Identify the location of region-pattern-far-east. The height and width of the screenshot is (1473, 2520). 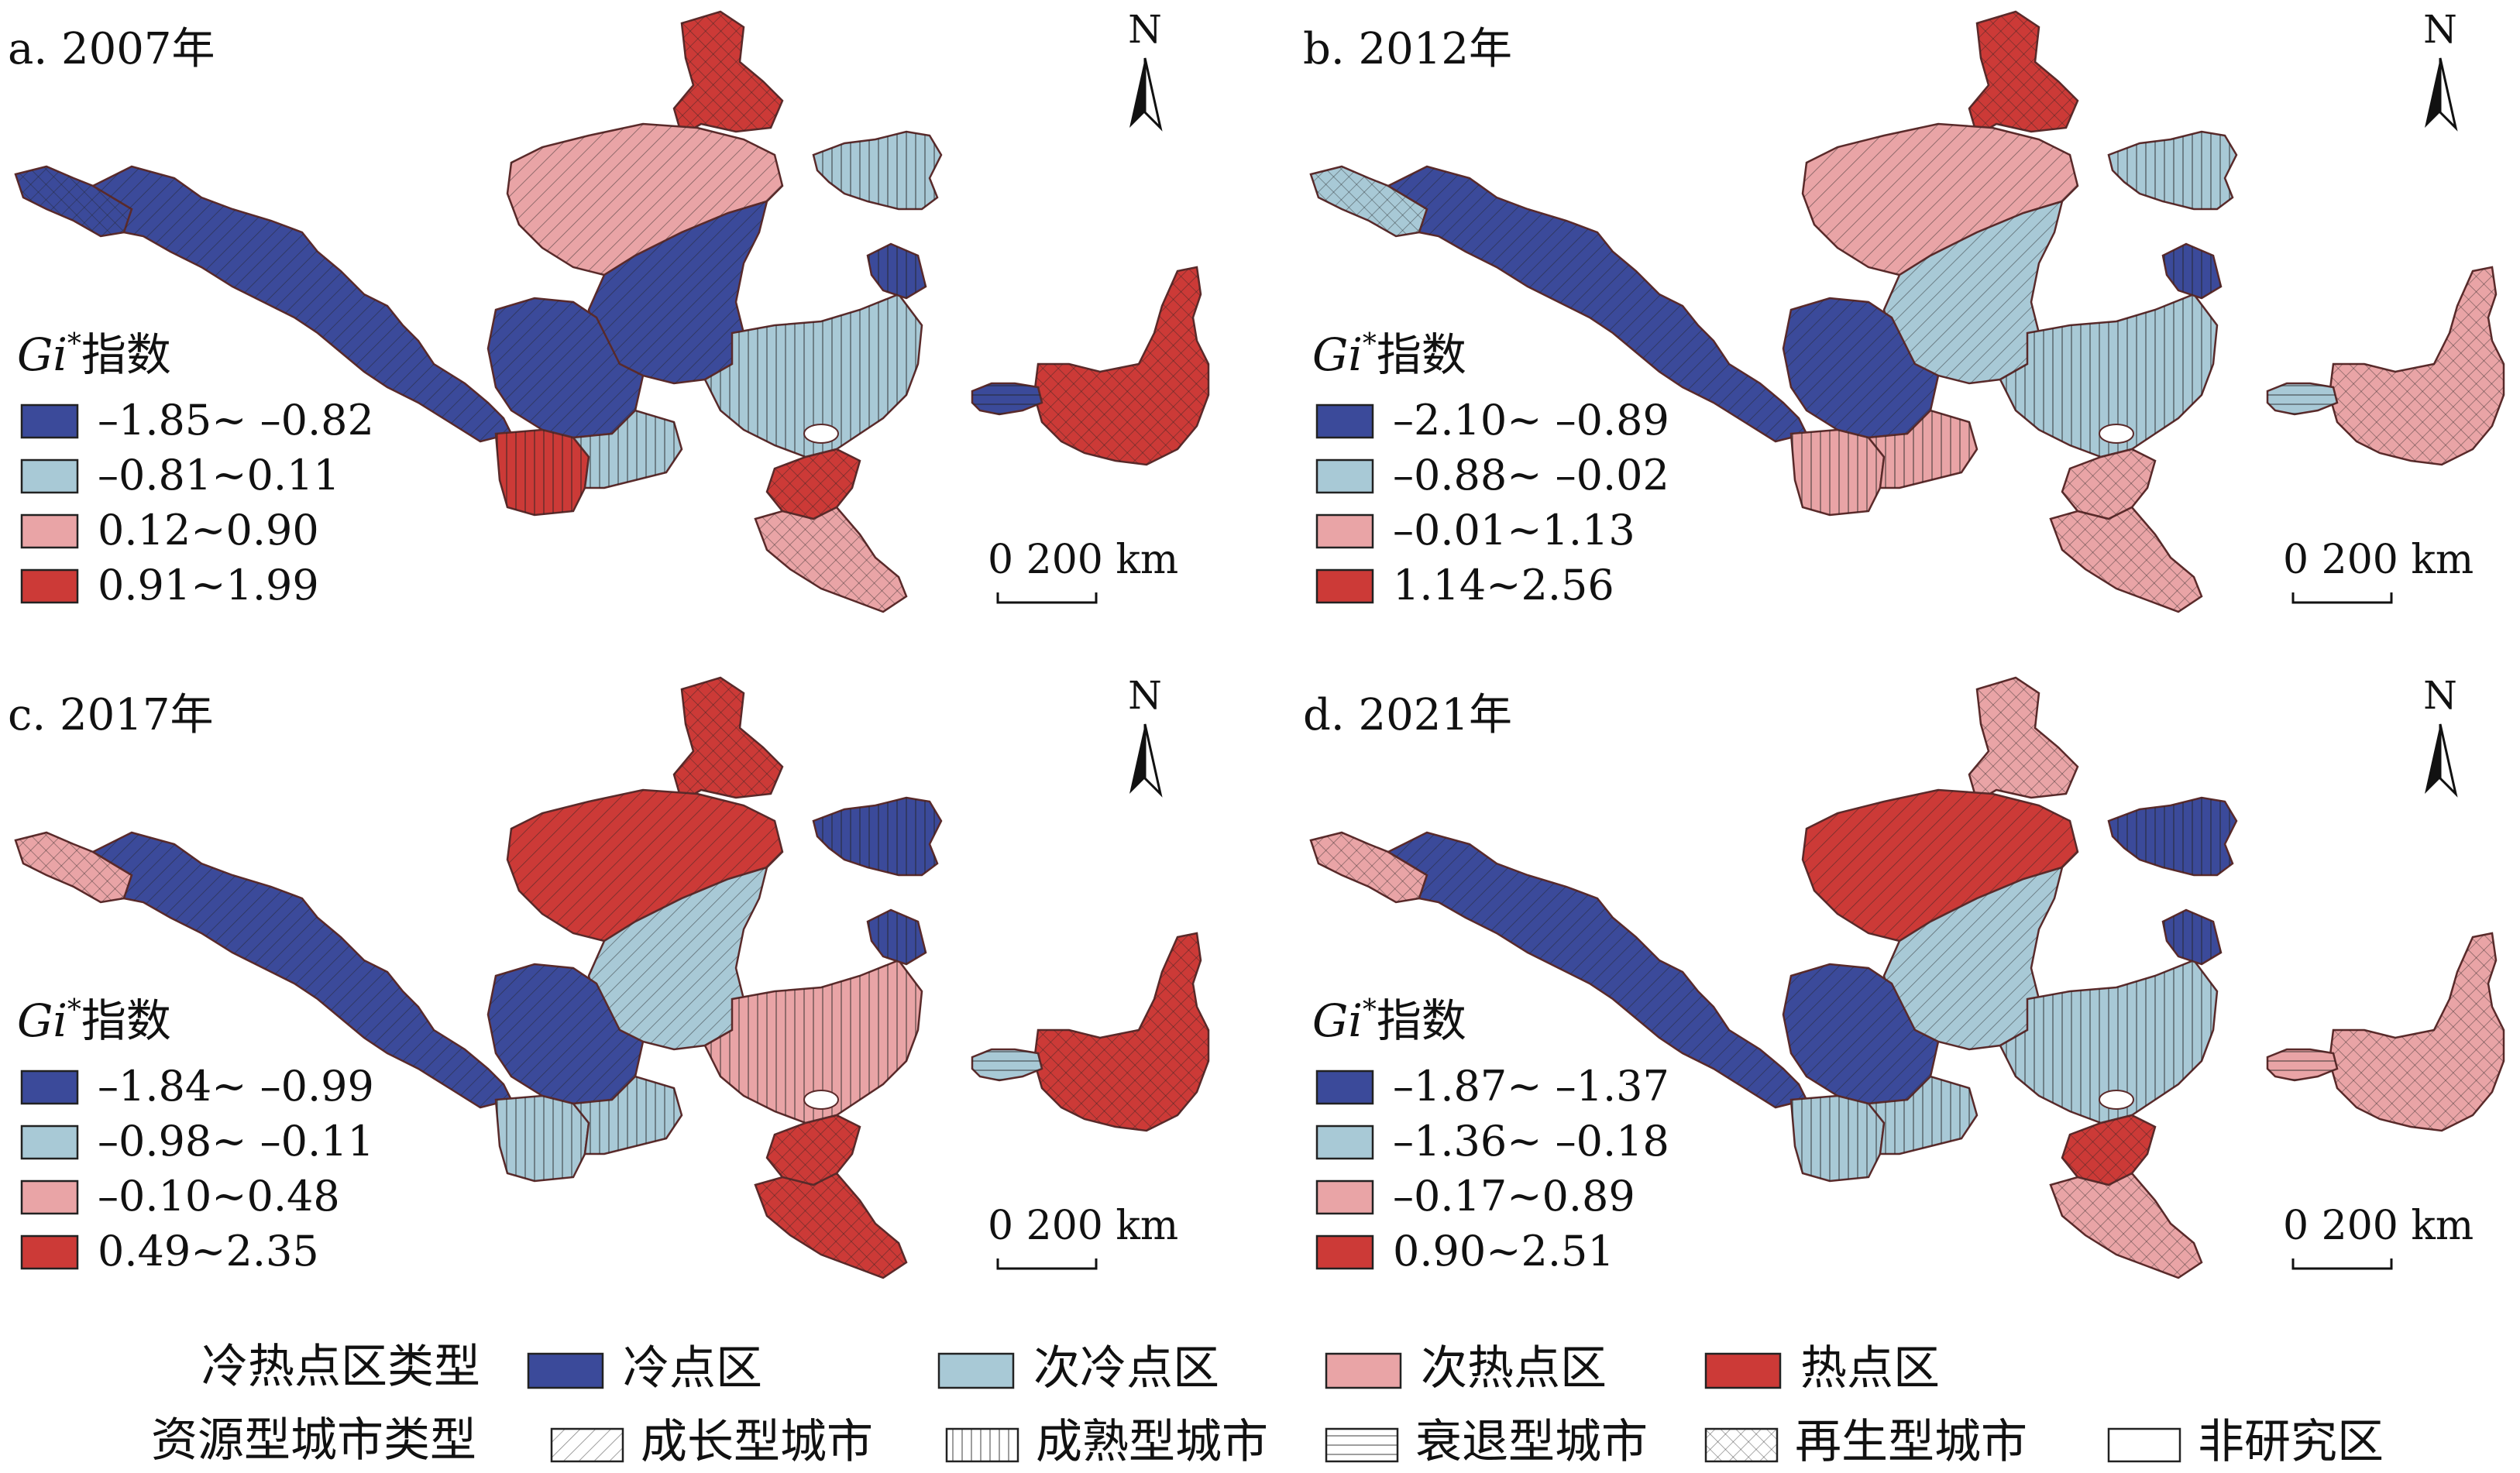
(2416, 1032).